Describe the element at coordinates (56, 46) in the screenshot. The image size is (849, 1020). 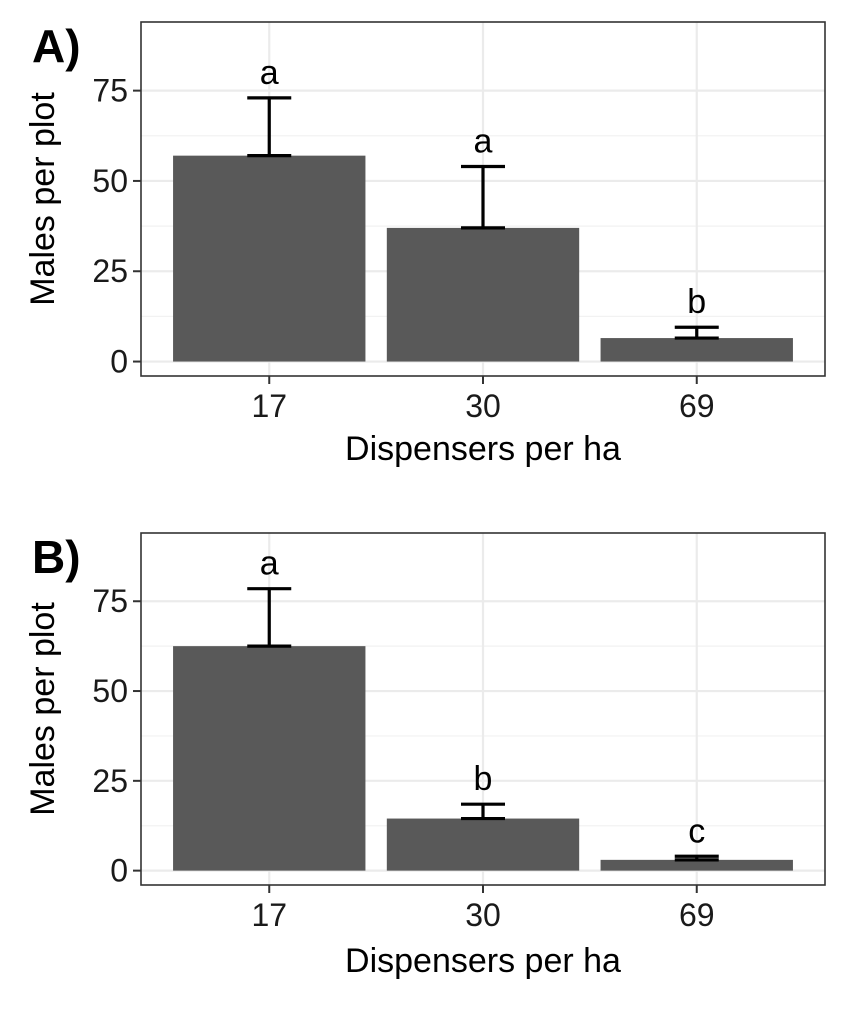
I see `panel-label: A)` at that location.